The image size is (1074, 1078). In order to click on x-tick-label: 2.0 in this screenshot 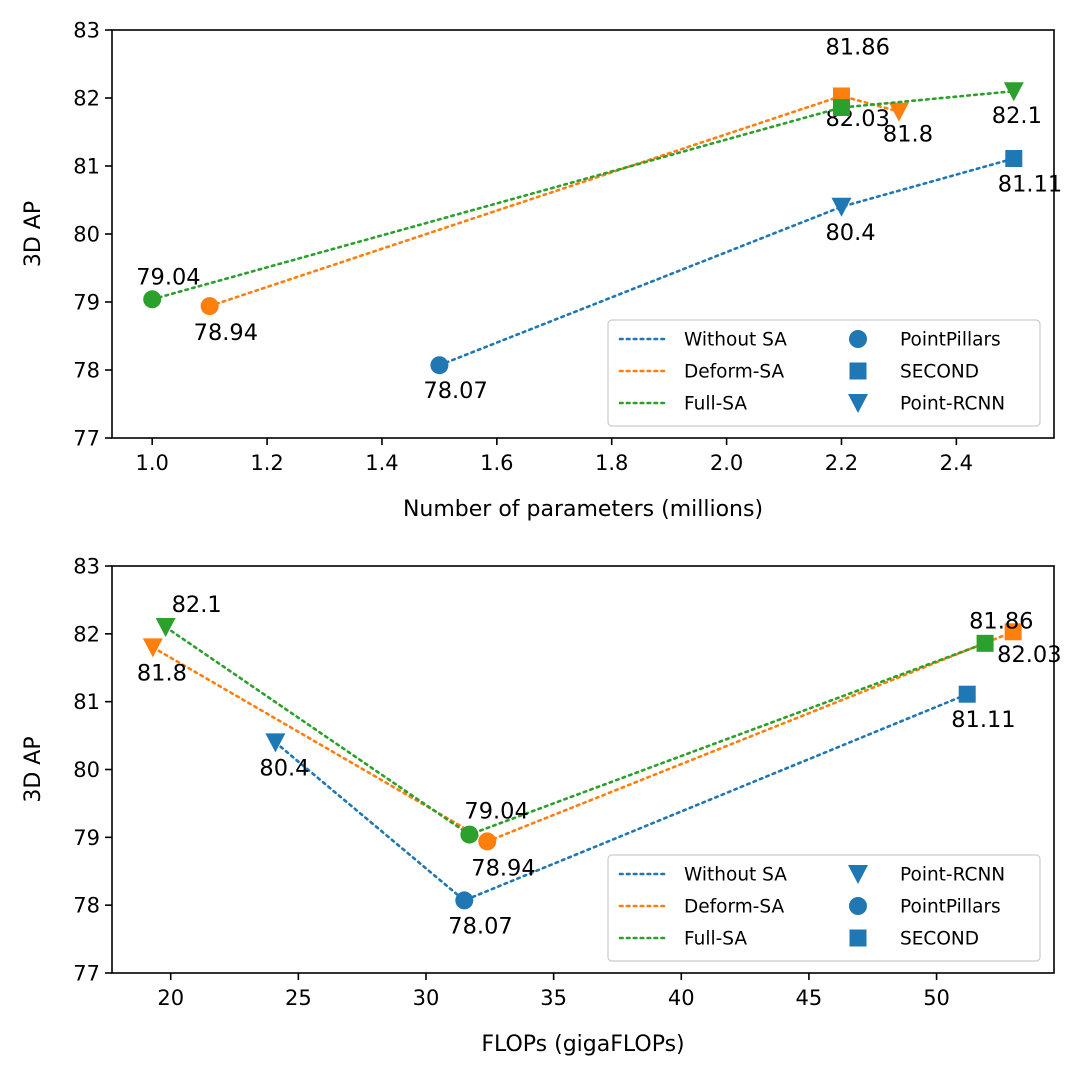, I will do `click(726, 463)`.